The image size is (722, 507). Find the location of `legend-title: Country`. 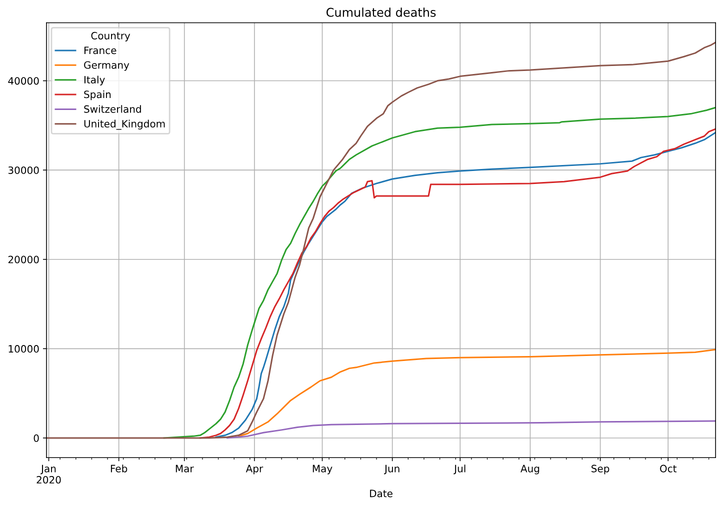

legend-title: Country is located at coordinates (110, 37).